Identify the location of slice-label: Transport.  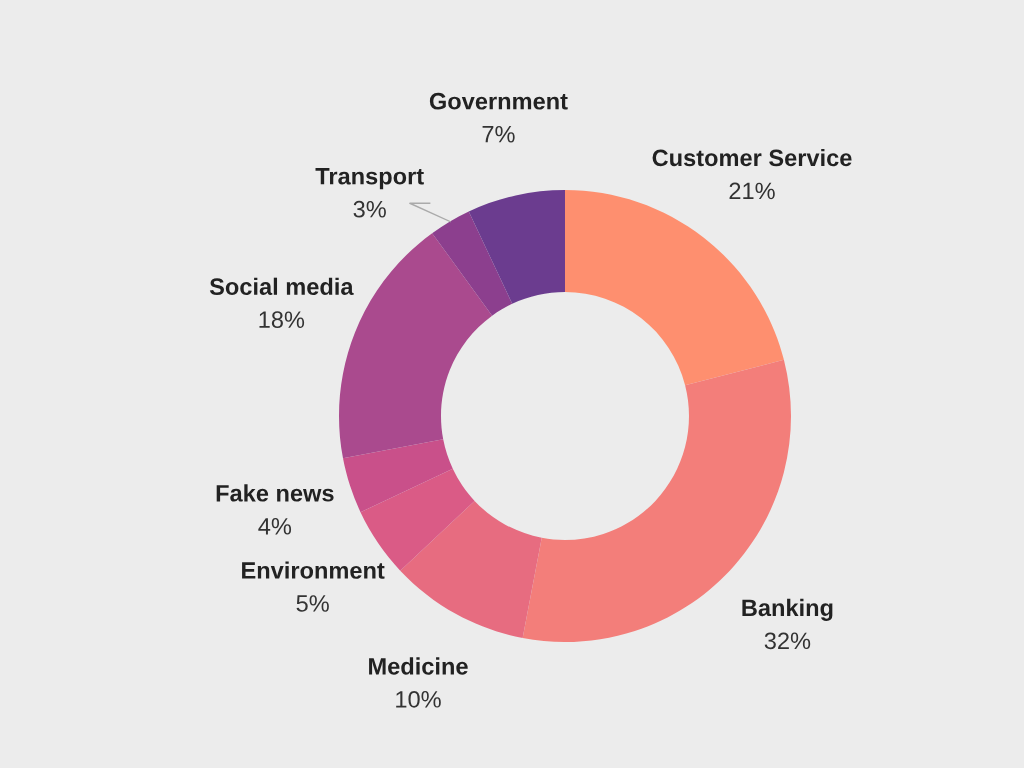
(369, 179).